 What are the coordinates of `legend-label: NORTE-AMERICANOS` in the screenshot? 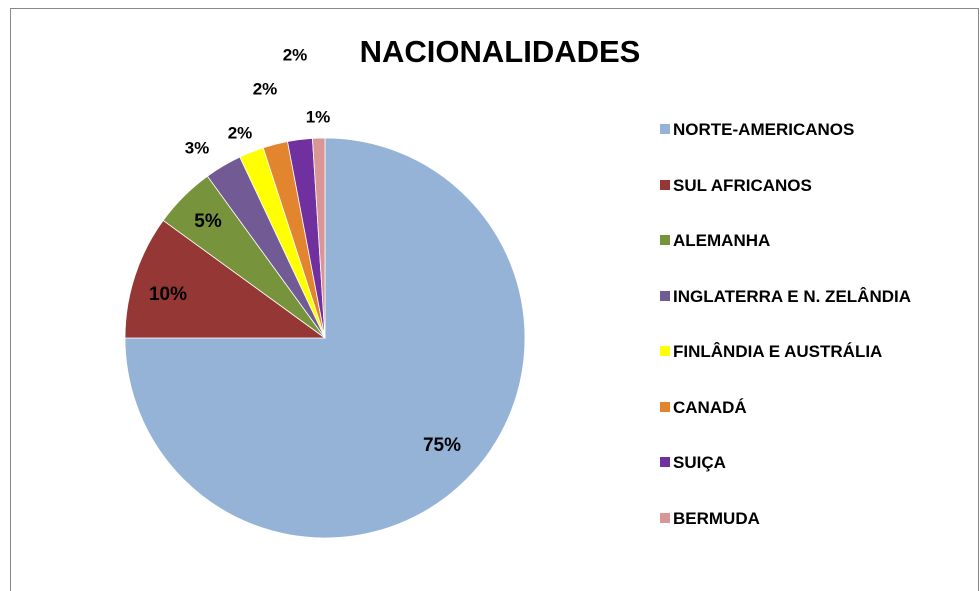 It's located at (764, 129).